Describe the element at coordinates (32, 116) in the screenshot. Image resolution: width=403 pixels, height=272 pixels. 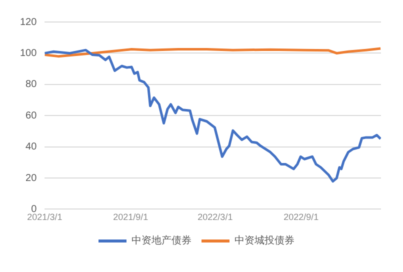
I see `y-tick-label: 60` at that location.